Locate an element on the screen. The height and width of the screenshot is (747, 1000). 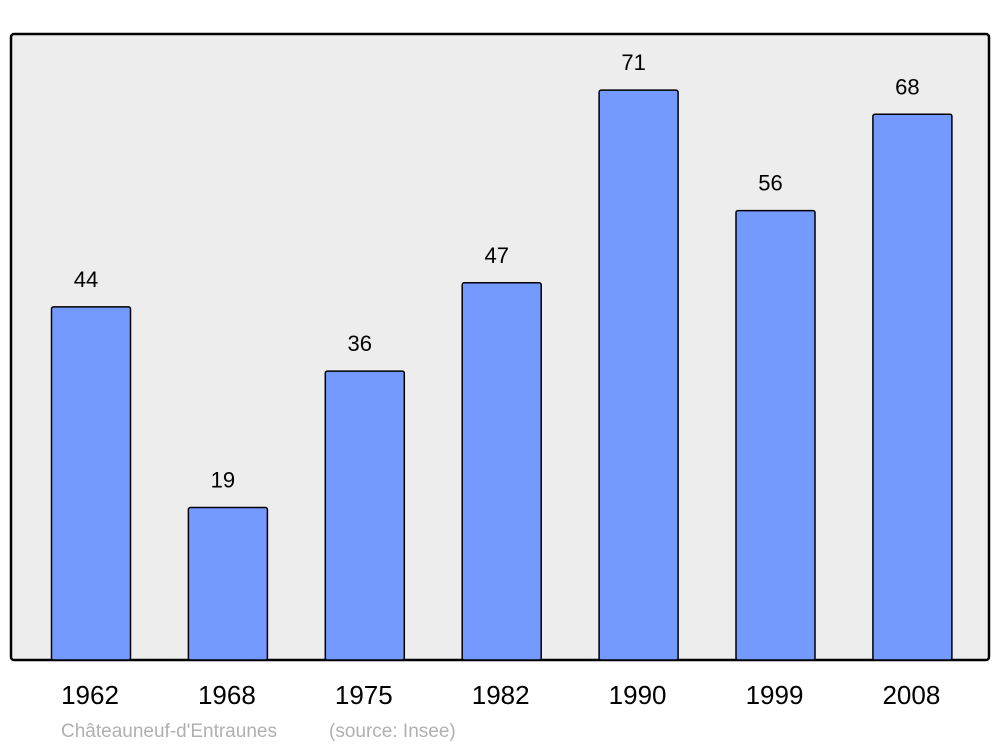
bar-1975 is located at coordinates (365, 515).